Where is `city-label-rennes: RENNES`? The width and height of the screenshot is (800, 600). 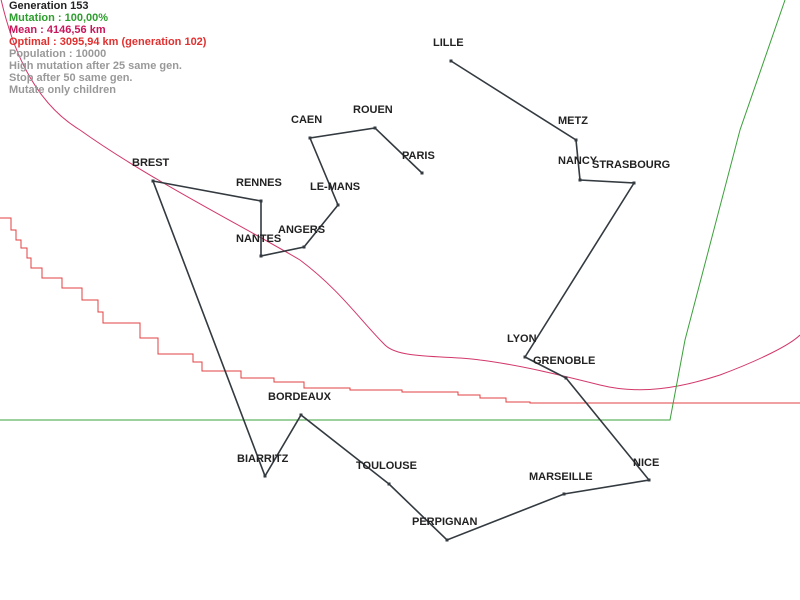
city-label-rennes: RENNES is located at coordinates (259, 183).